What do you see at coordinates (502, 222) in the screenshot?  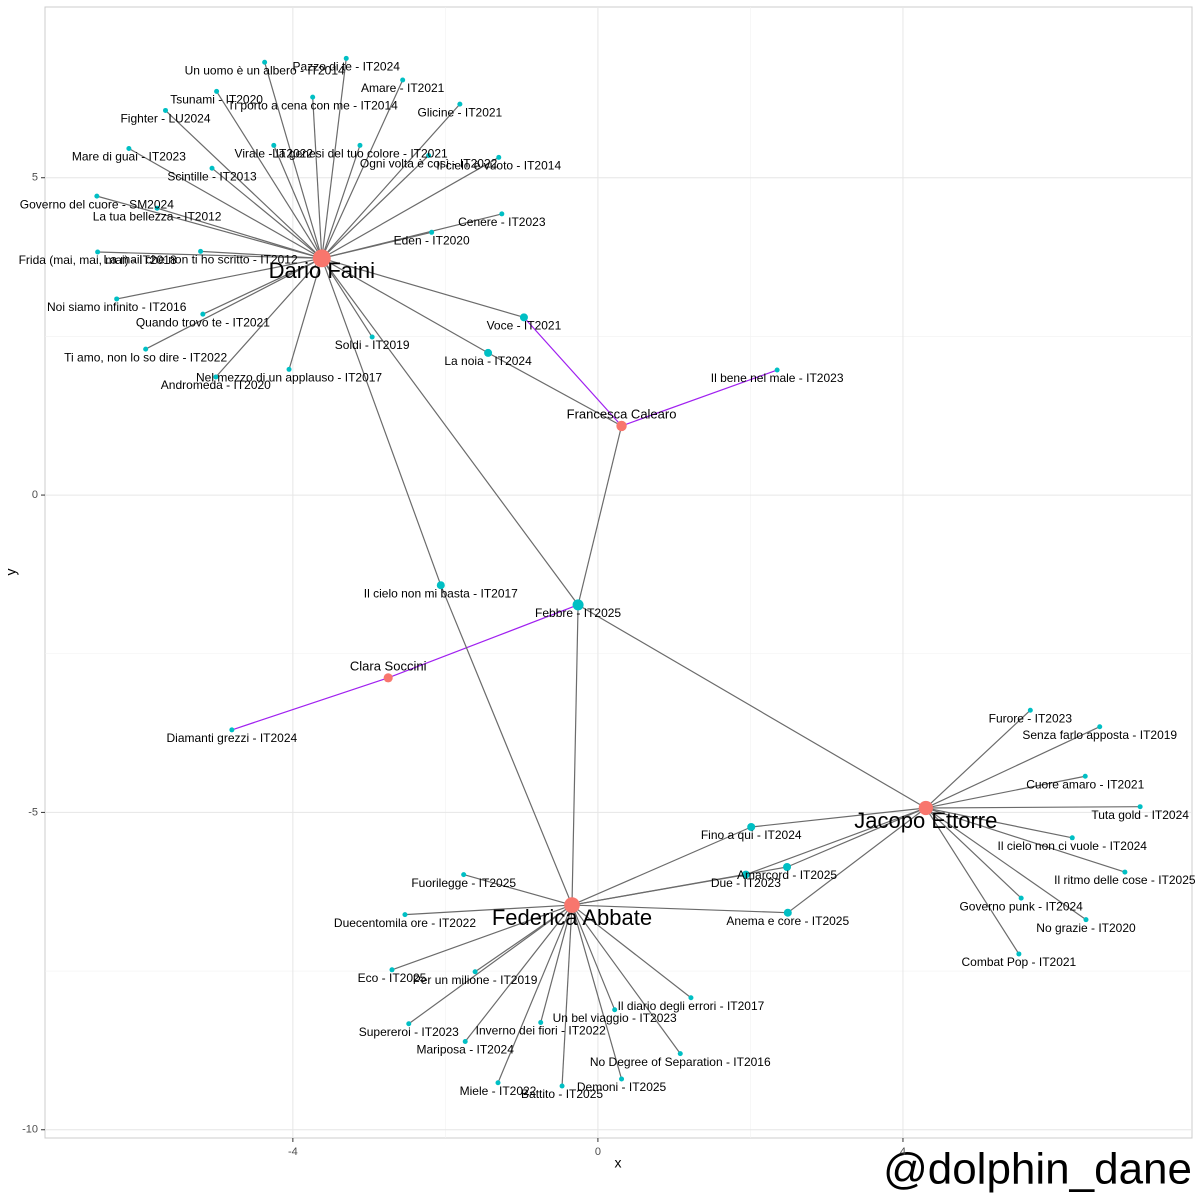 I see `song-label: Cenere - IT2023` at bounding box center [502, 222].